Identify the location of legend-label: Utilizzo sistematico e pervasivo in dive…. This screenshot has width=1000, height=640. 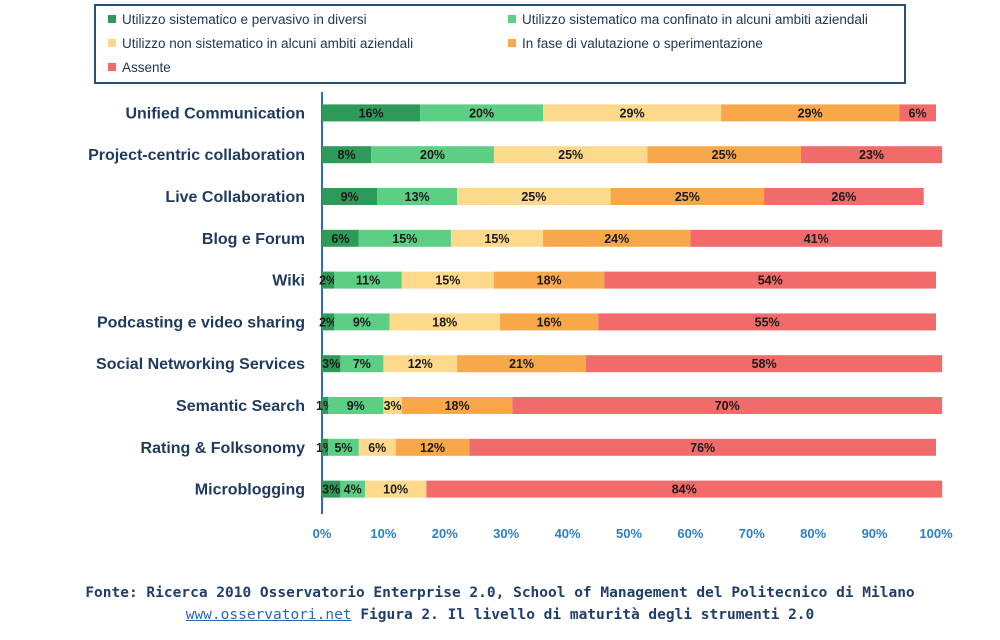
(244, 19).